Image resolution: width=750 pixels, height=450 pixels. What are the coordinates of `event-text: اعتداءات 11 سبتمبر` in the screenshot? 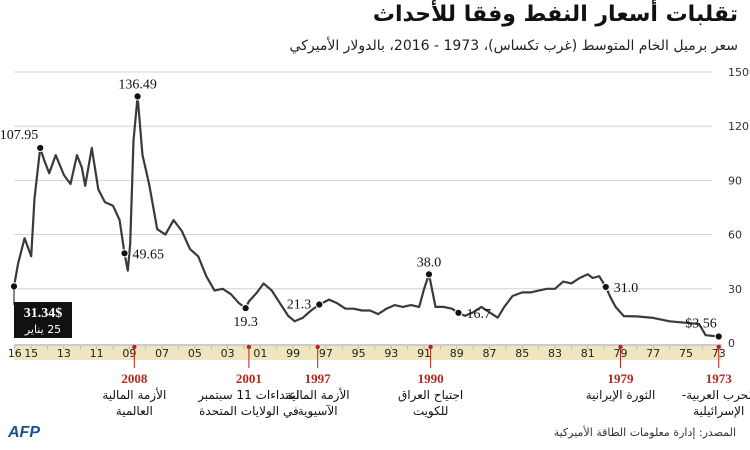 It's located at (248, 395).